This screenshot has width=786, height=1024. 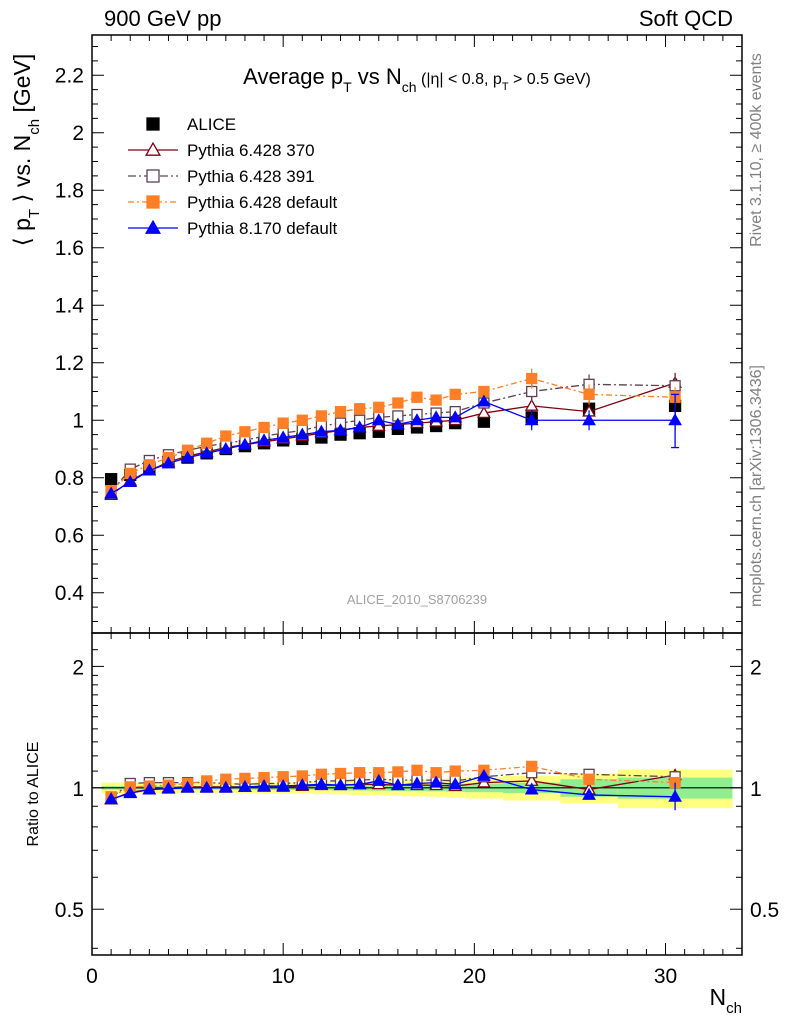 What do you see at coordinates (393, 446) in the screenshot?
I see `series-pythia-8-170-default` at bounding box center [393, 446].